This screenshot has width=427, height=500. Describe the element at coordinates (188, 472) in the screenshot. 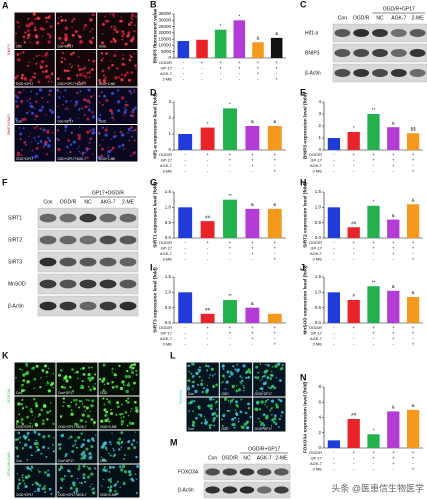

I see `row-label: FOXO3A` at that location.